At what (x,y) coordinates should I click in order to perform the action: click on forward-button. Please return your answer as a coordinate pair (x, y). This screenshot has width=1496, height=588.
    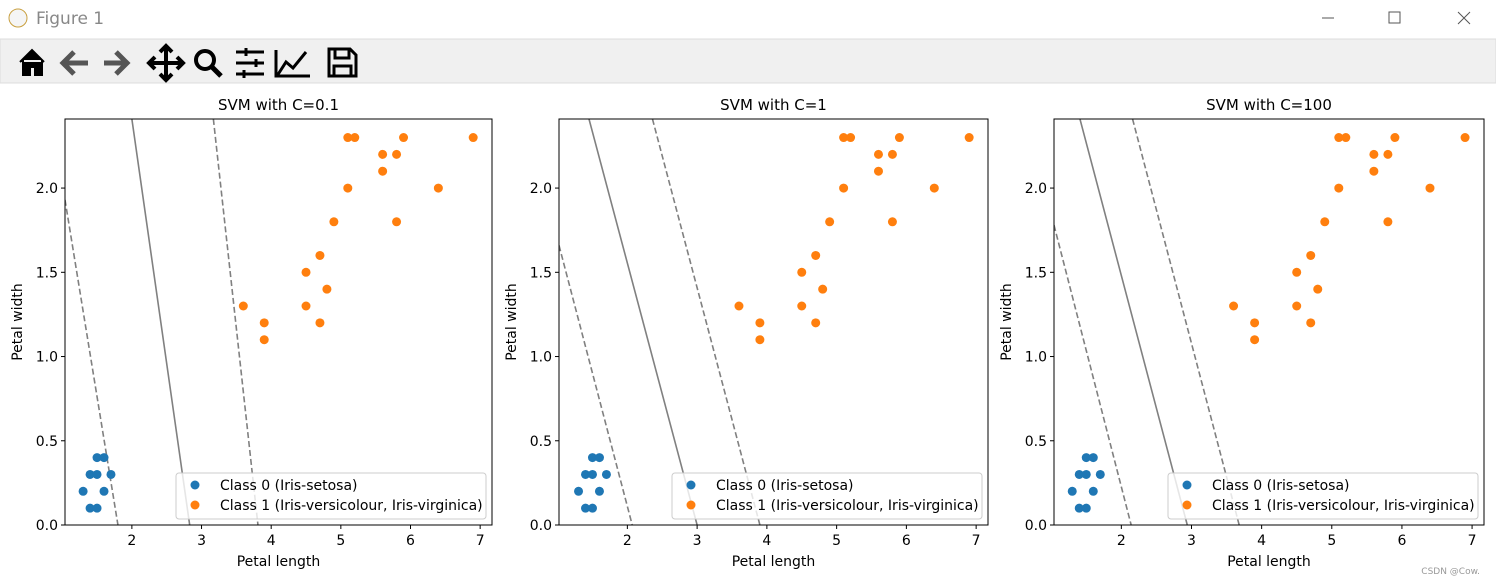
    Looking at the image, I should click on (117, 63).